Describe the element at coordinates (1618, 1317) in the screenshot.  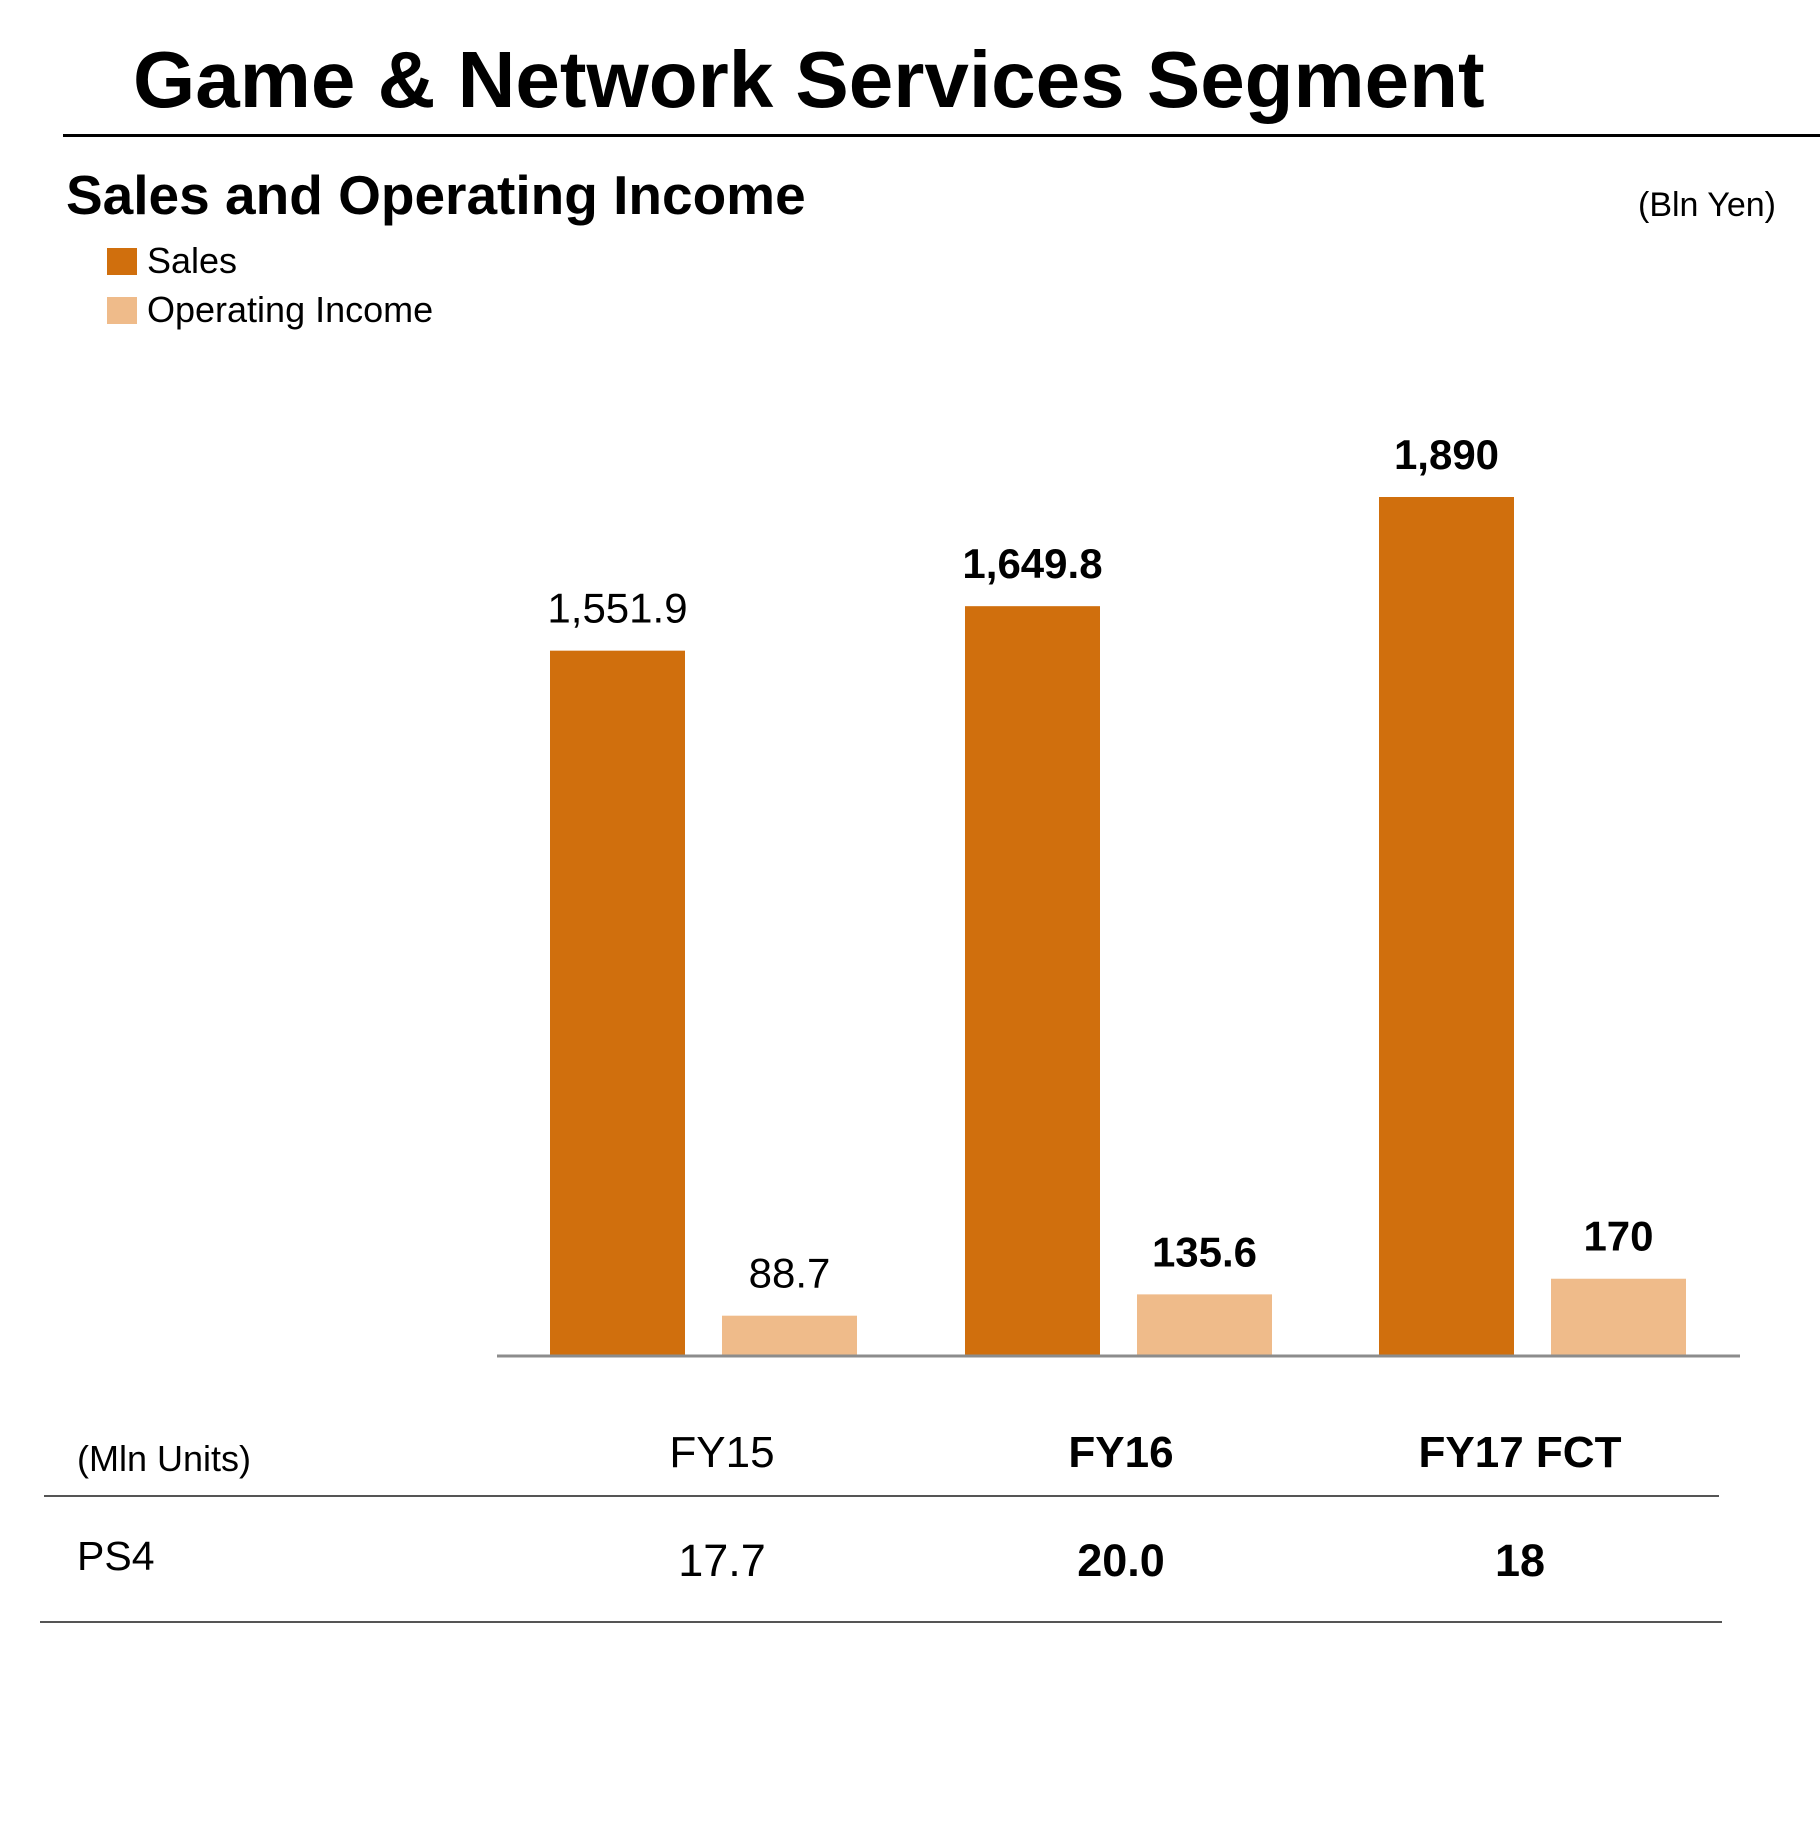
I see `bar-operating-income-fy17-fct` at that location.